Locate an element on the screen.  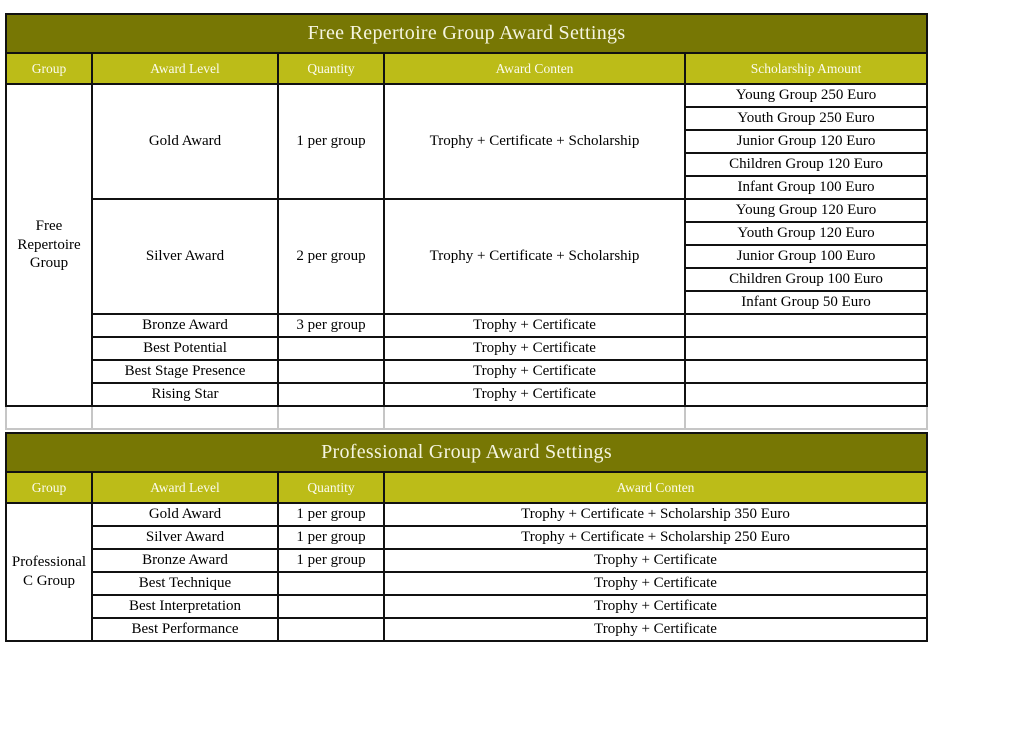
spacer-row is located at coordinates (467, 417).